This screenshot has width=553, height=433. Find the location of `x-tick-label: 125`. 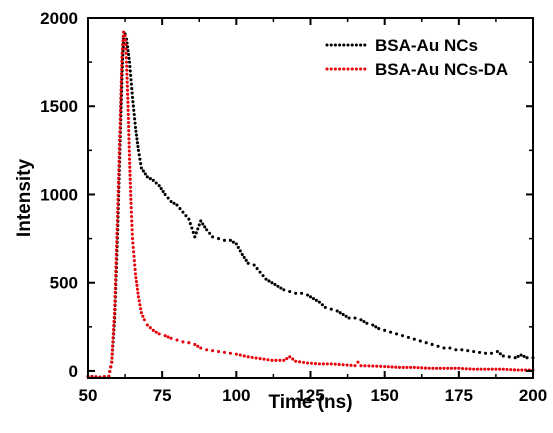

x-tick-label: 125 is located at coordinates (310, 395).